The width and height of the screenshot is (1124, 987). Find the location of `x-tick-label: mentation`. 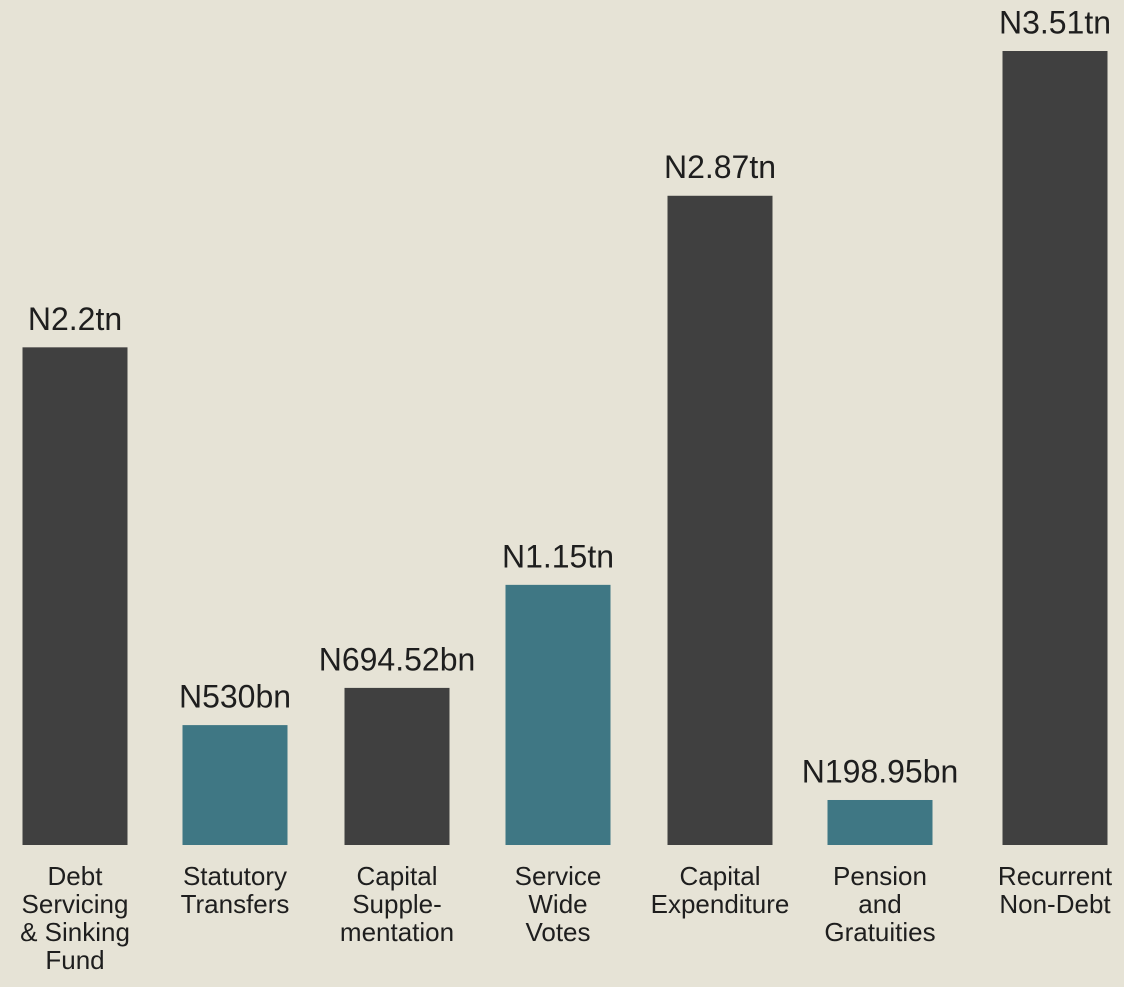

x-tick-label: mentation is located at coordinates (397, 932).